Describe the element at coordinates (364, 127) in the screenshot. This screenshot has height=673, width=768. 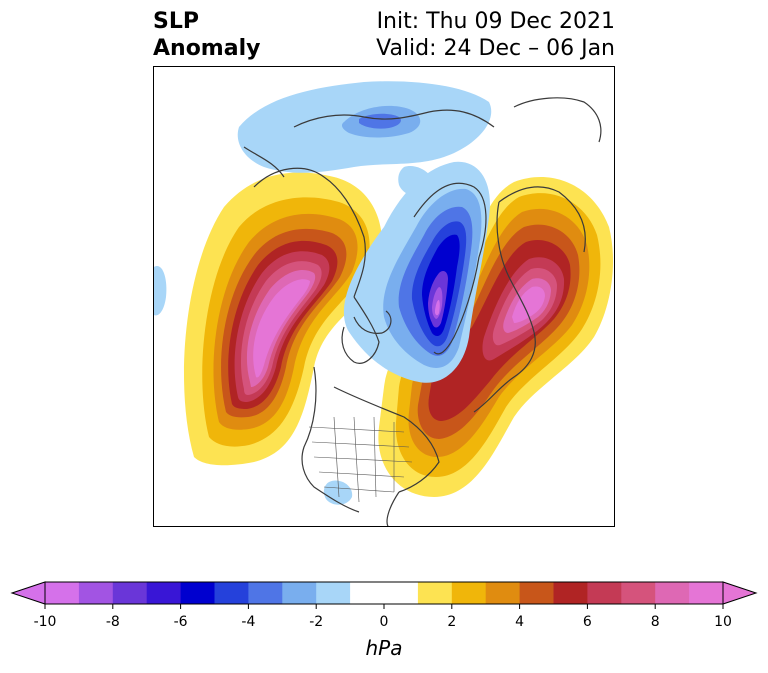
I see `negative-anomaly-north` at that location.